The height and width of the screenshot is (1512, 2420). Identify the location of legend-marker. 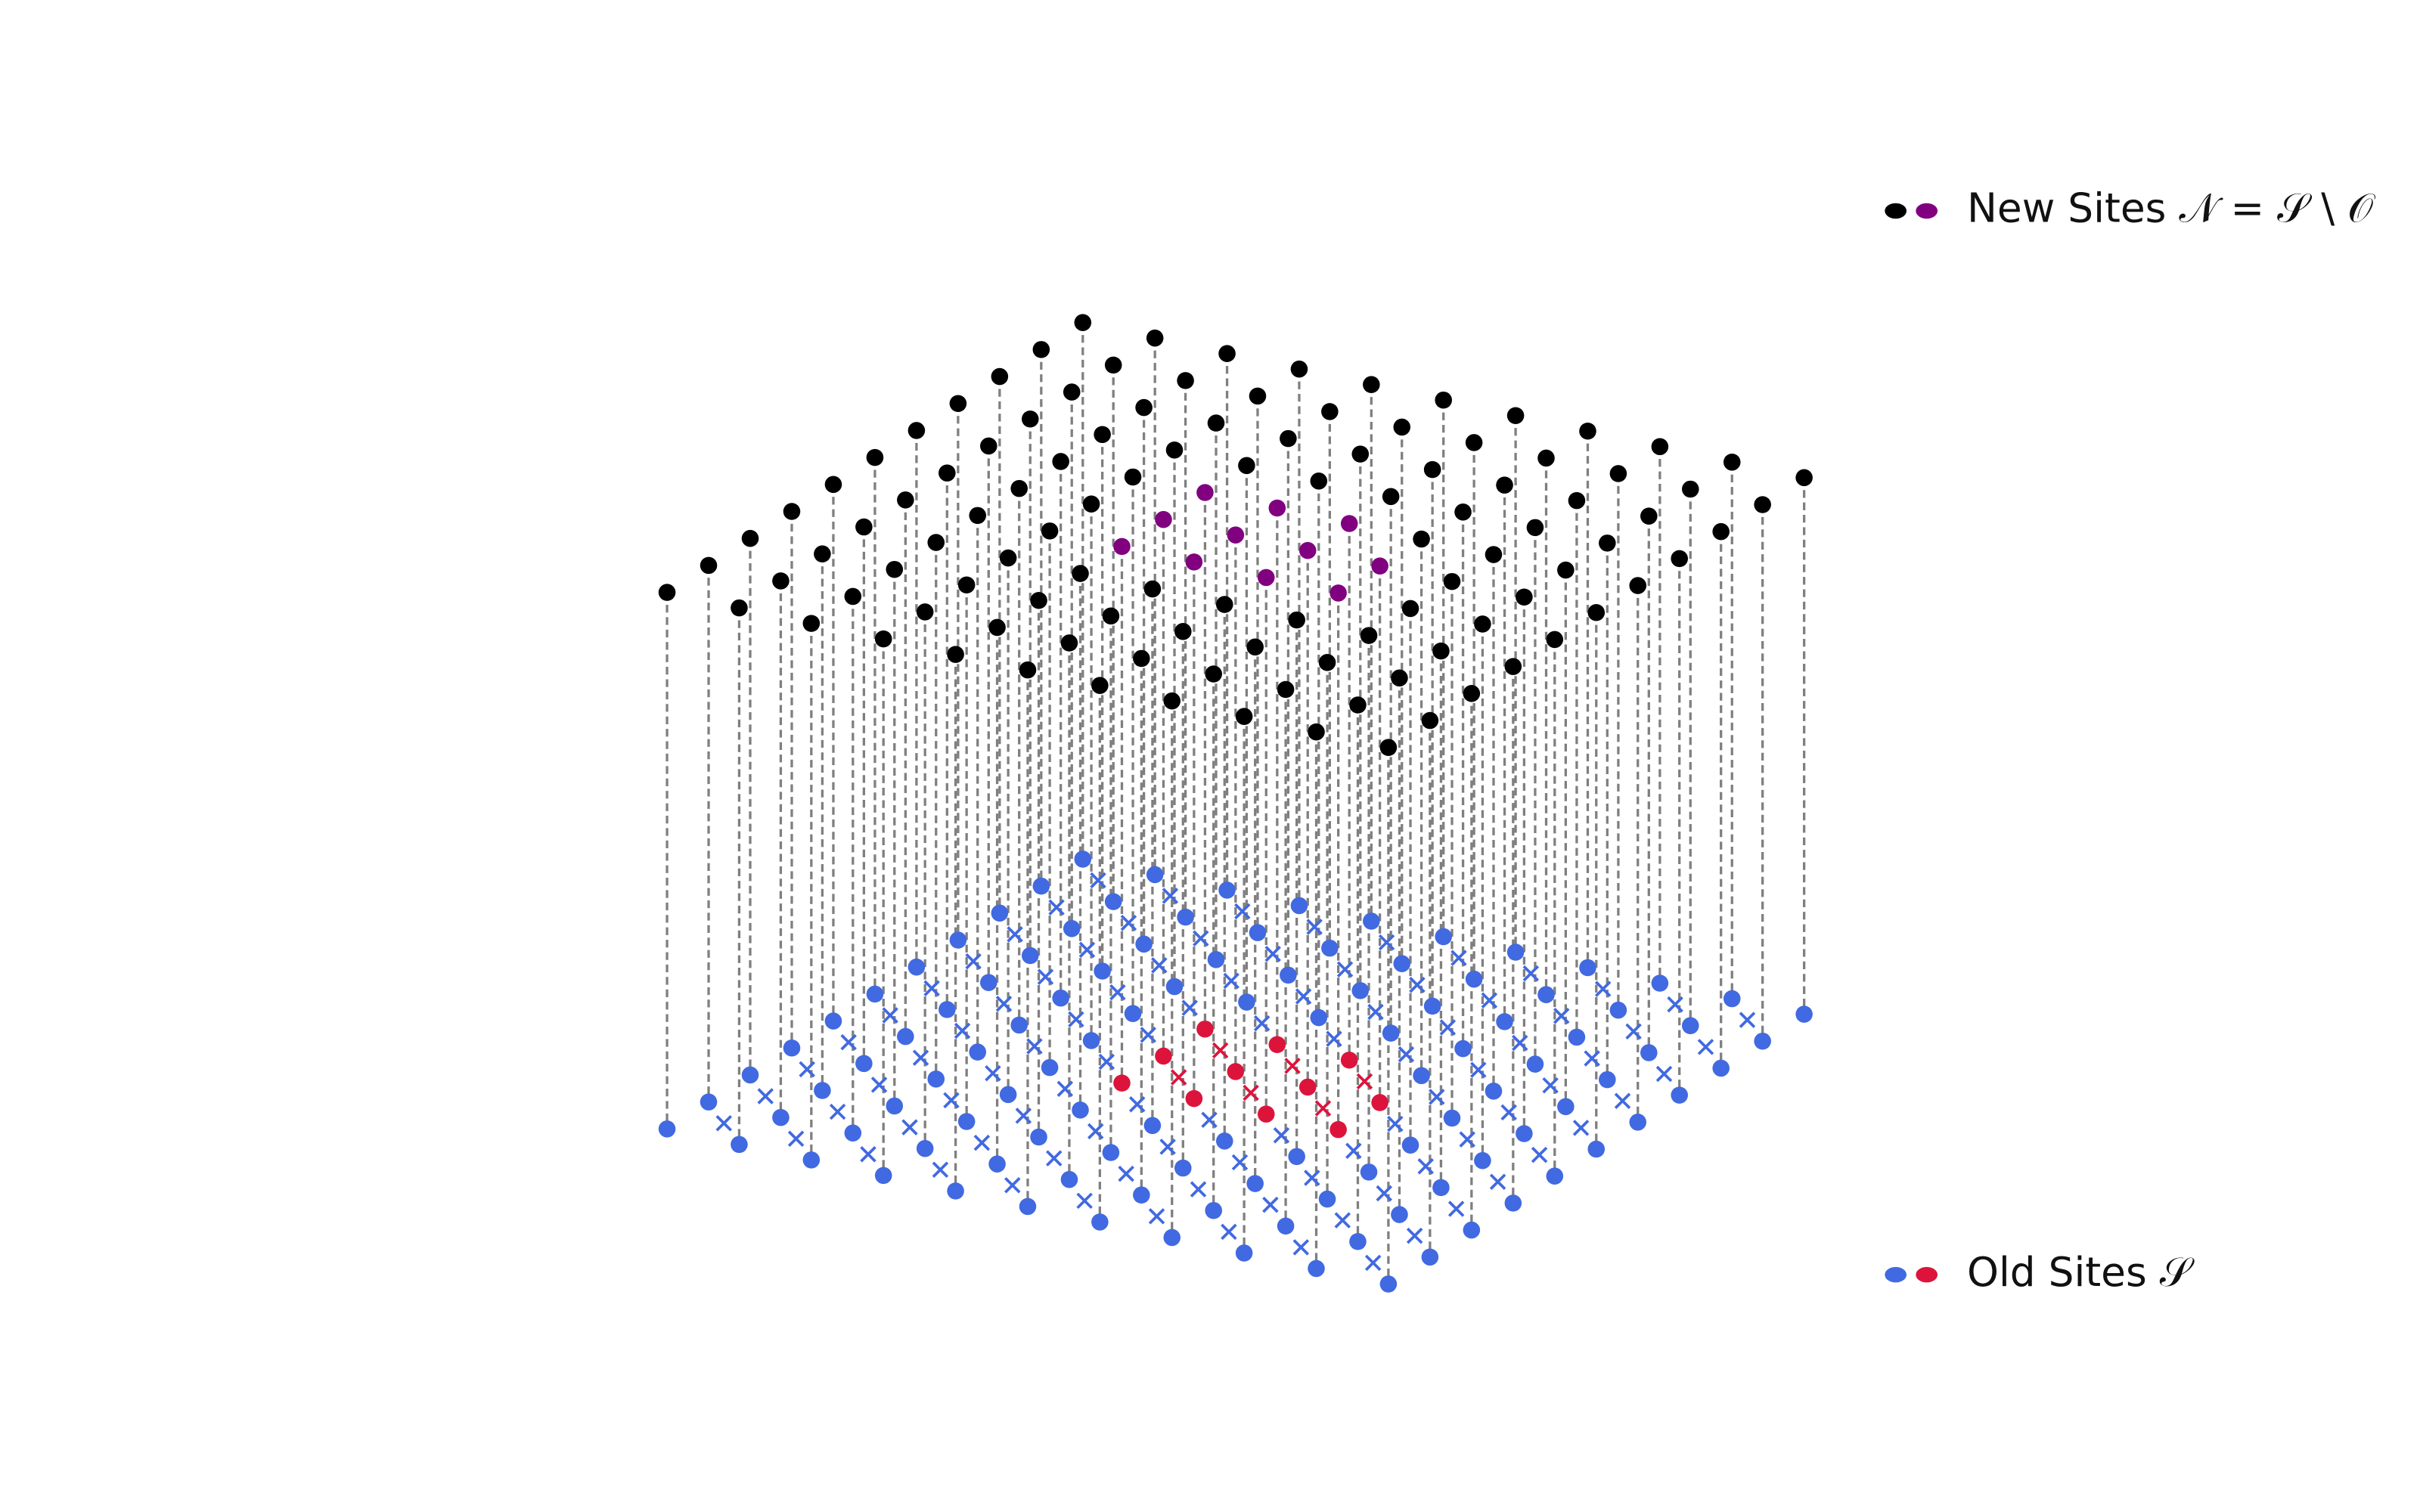
(1896, 211).